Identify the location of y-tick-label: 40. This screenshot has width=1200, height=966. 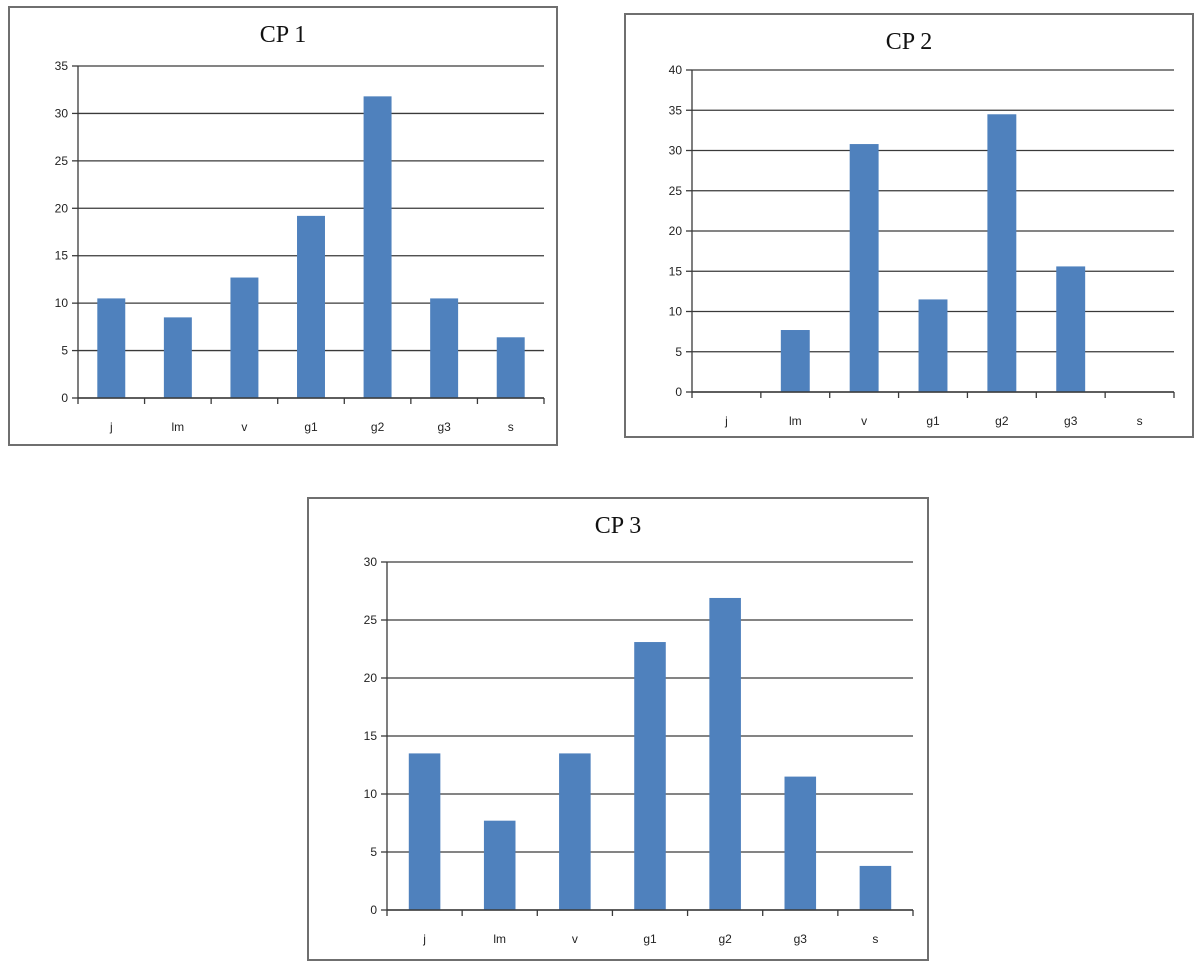
(676, 70).